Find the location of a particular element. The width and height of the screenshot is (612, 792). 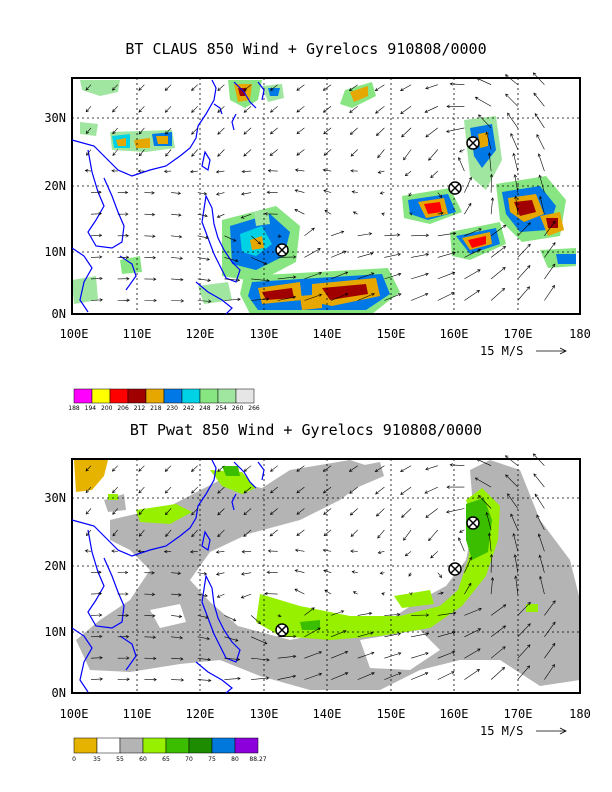

colorbar-label: 35 is located at coordinates (97, 759).